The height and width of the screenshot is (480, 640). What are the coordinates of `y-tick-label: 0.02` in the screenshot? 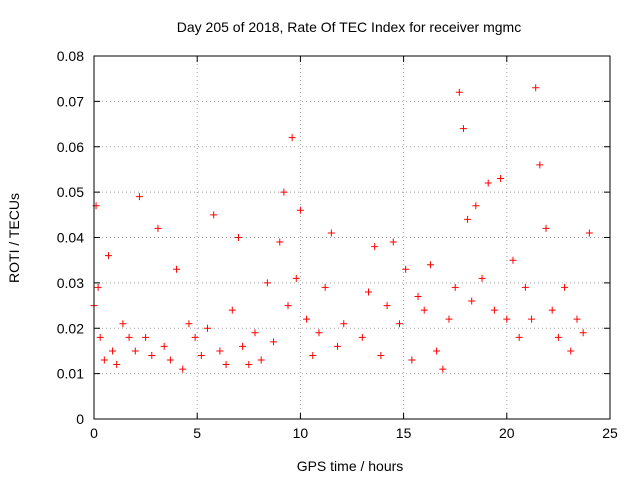 It's located at (70, 328).